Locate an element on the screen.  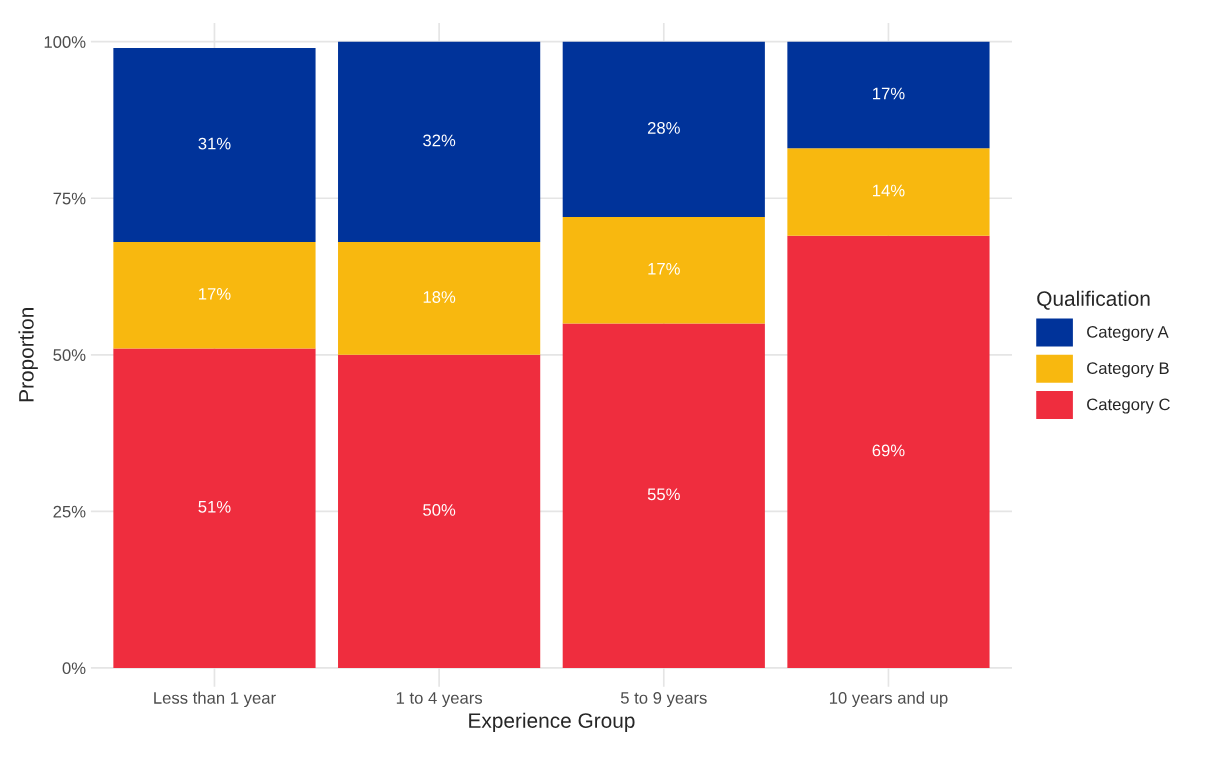
data-label: 14% is located at coordinates (889, 190).